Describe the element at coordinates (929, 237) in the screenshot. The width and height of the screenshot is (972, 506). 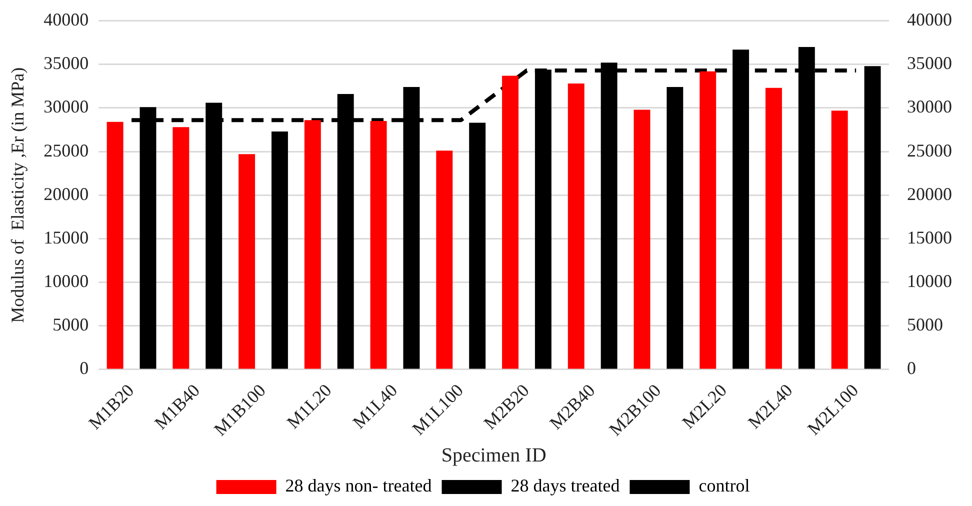
I see `y2-tick-label: 15000` at that location.